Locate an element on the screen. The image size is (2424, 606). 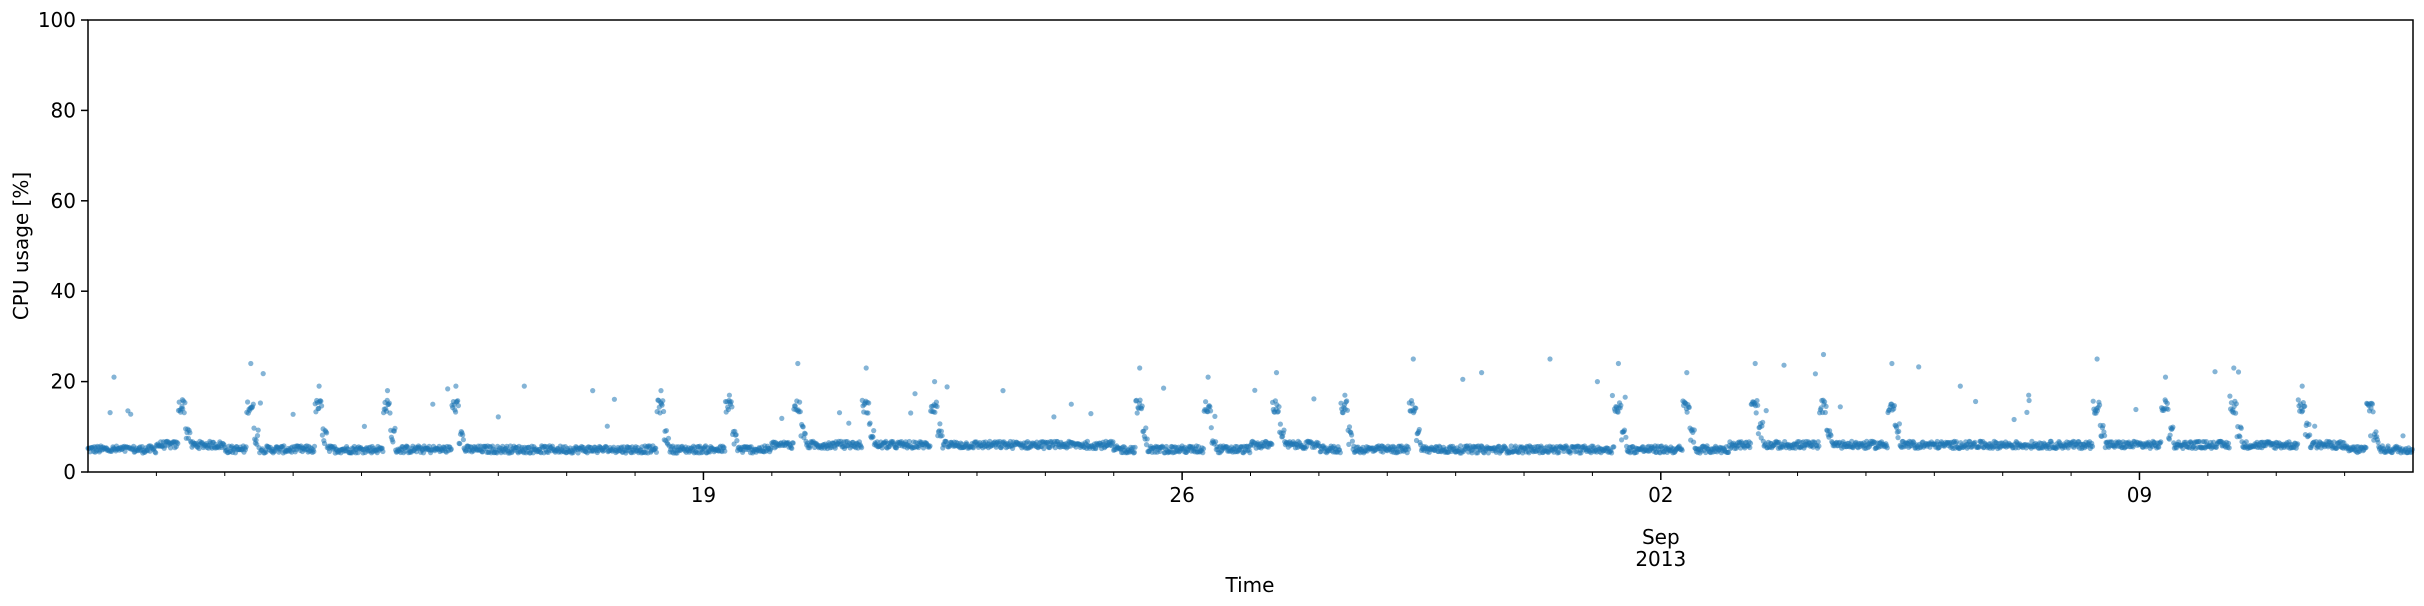
y-tick-label: 60 is located at coordinates (63, 201).